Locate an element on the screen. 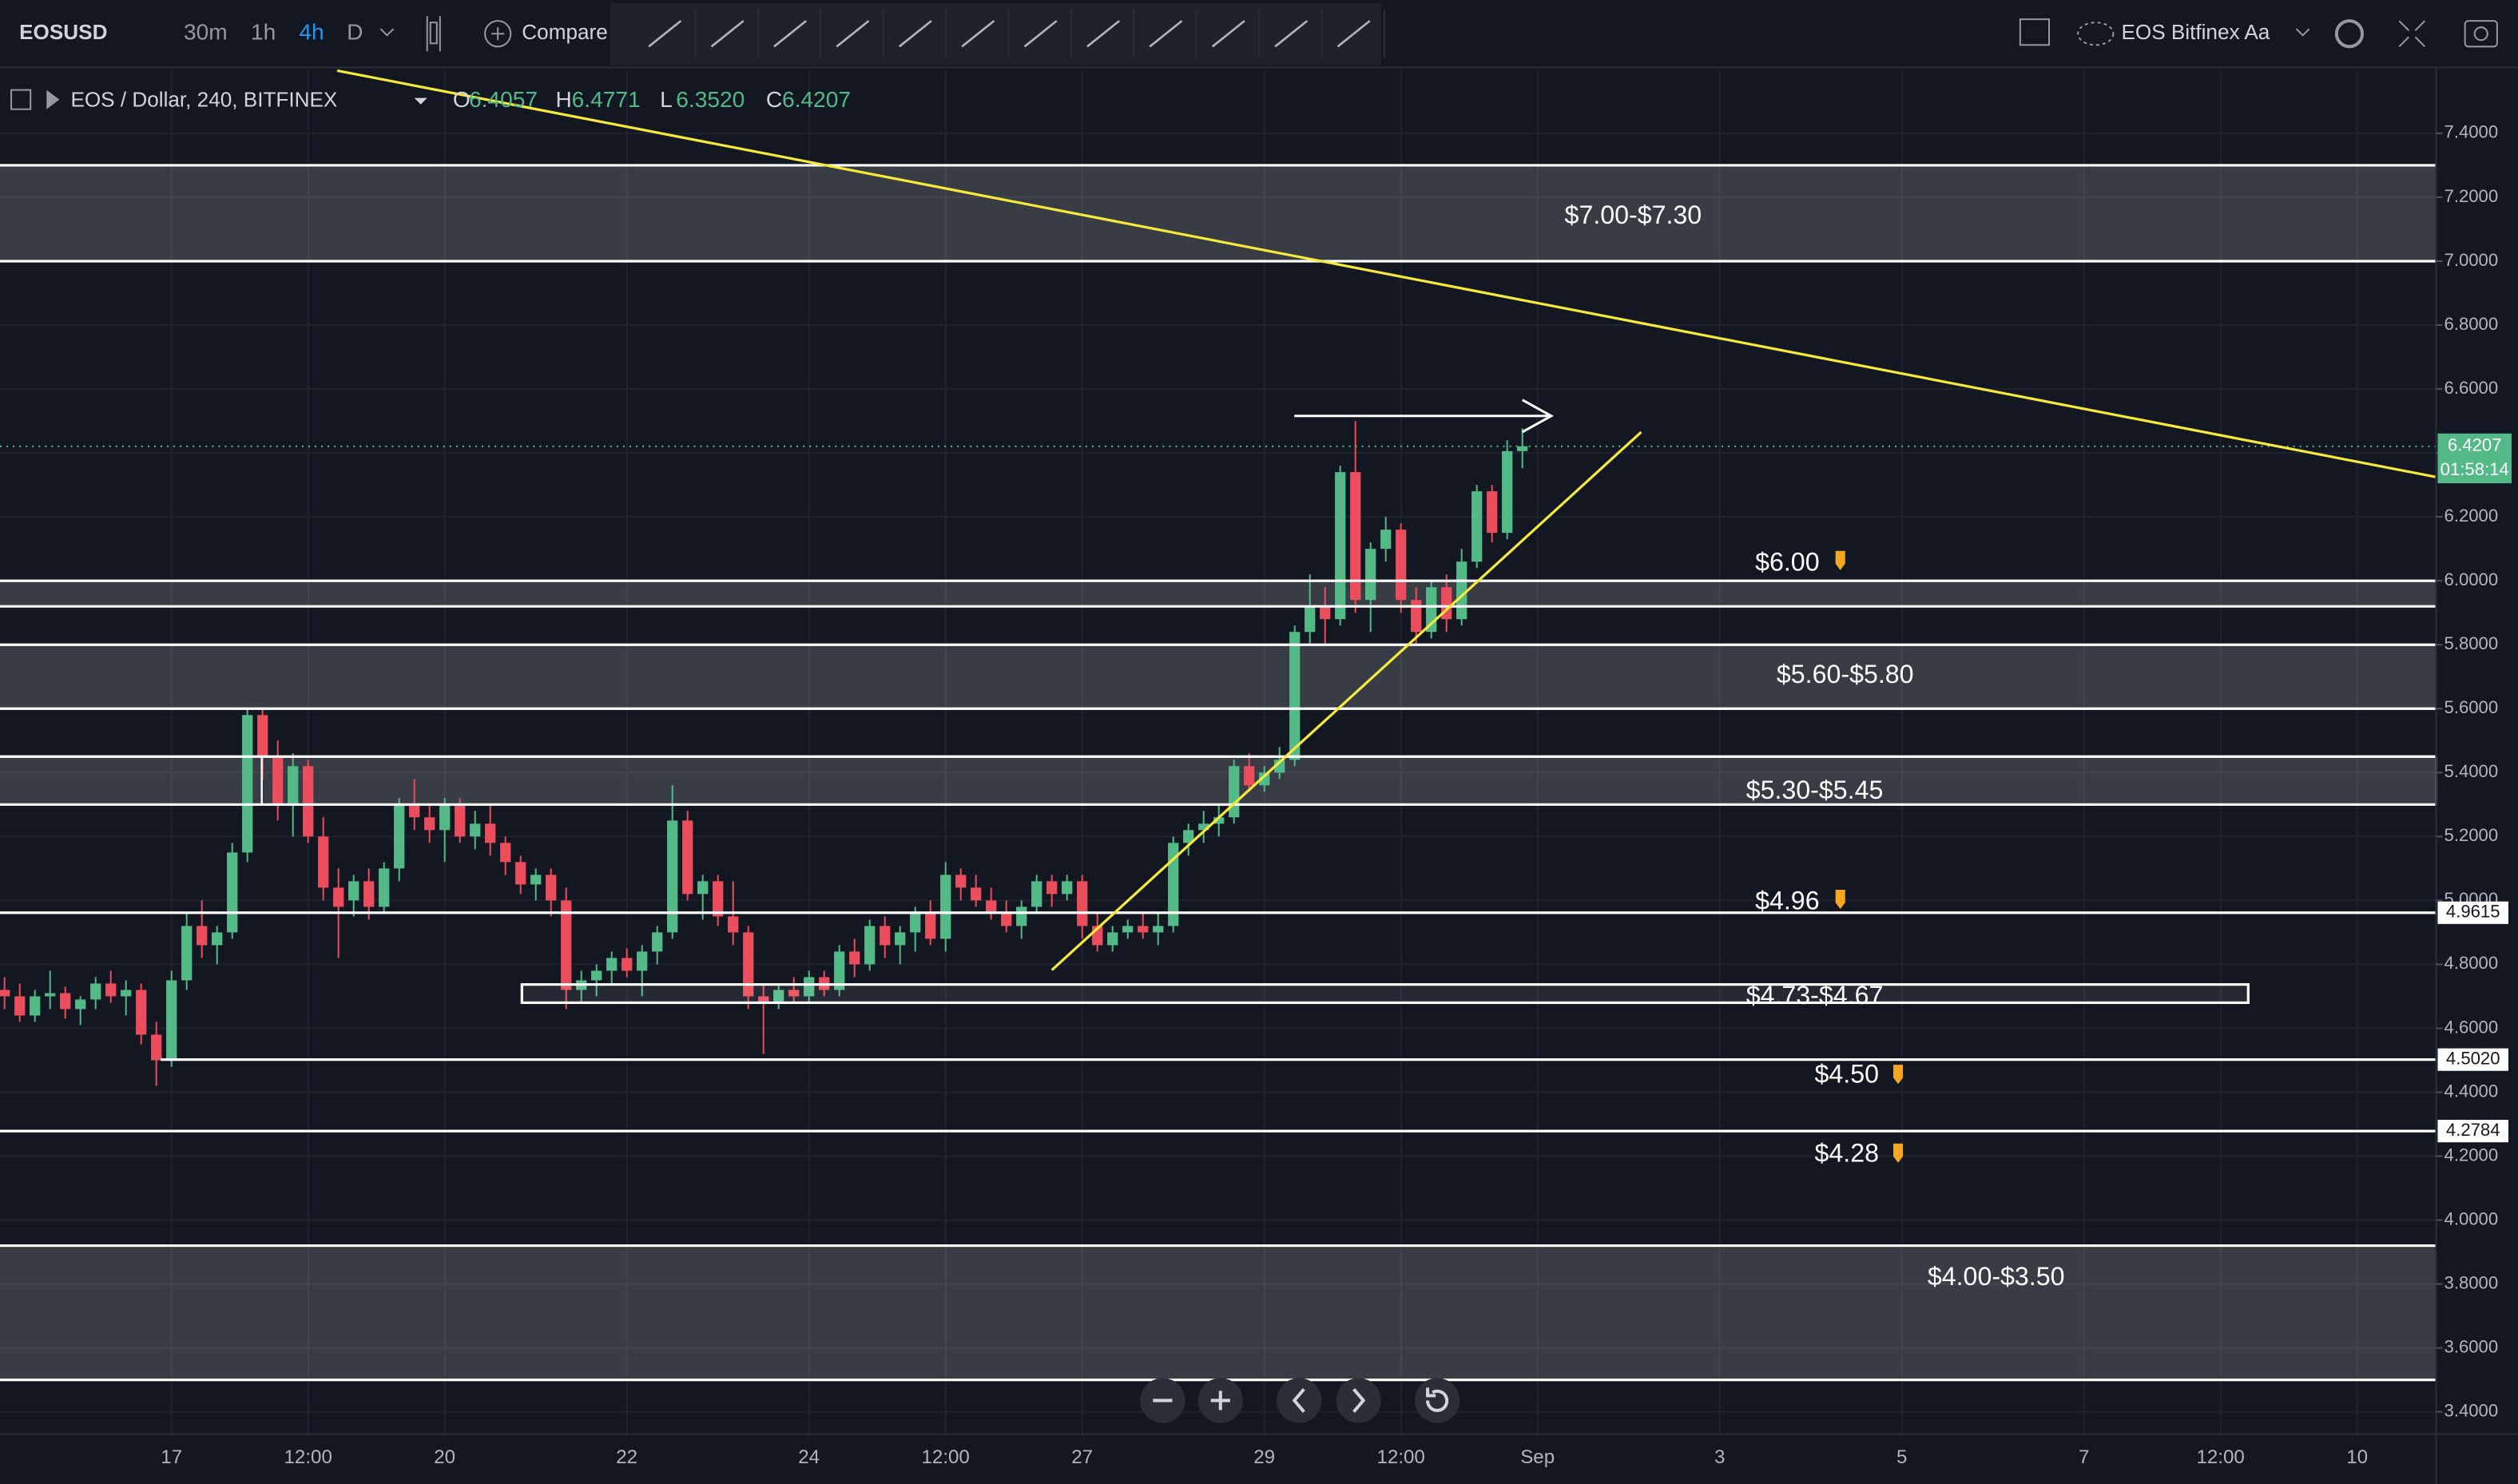  zone is located at coordinates (1218, 594).